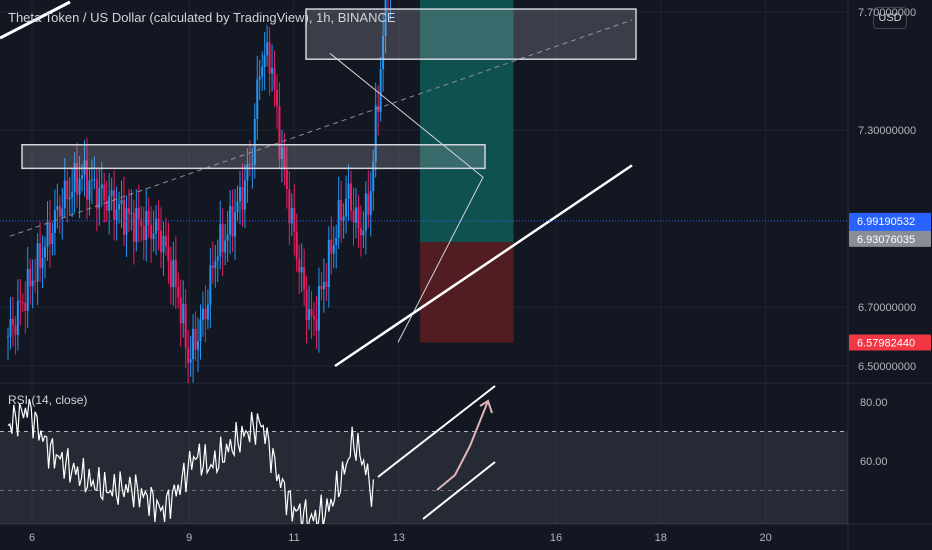 This screenshot has height=550, width=932. What do you see at coordinates (886, 222) in the screenshot?
I see `current-price-tag-label: 6.99190532` at bounding box center [886, 222].